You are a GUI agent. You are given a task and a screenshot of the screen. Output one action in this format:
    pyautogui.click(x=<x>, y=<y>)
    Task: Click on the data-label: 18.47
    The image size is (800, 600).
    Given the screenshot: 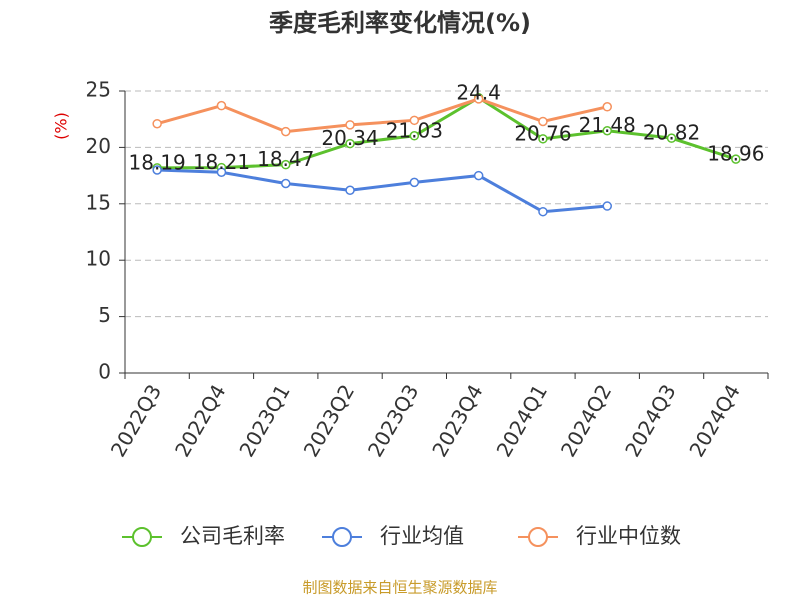 What is the action you would take?
    pyautogui.click(x=285, y=159)
    